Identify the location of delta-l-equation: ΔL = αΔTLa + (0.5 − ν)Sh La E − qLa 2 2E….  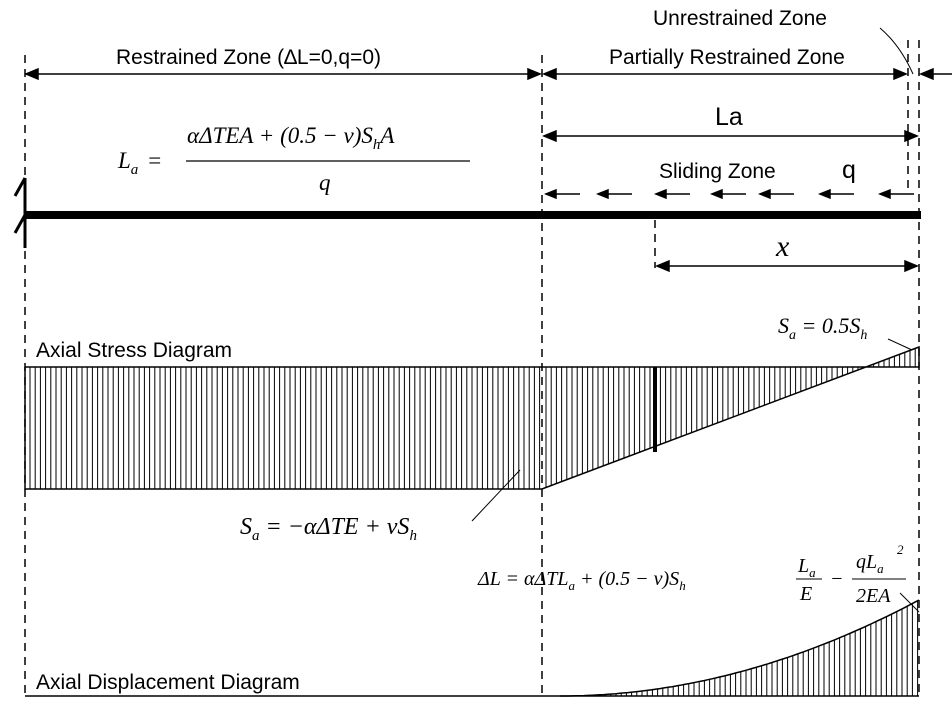
(691, 574).